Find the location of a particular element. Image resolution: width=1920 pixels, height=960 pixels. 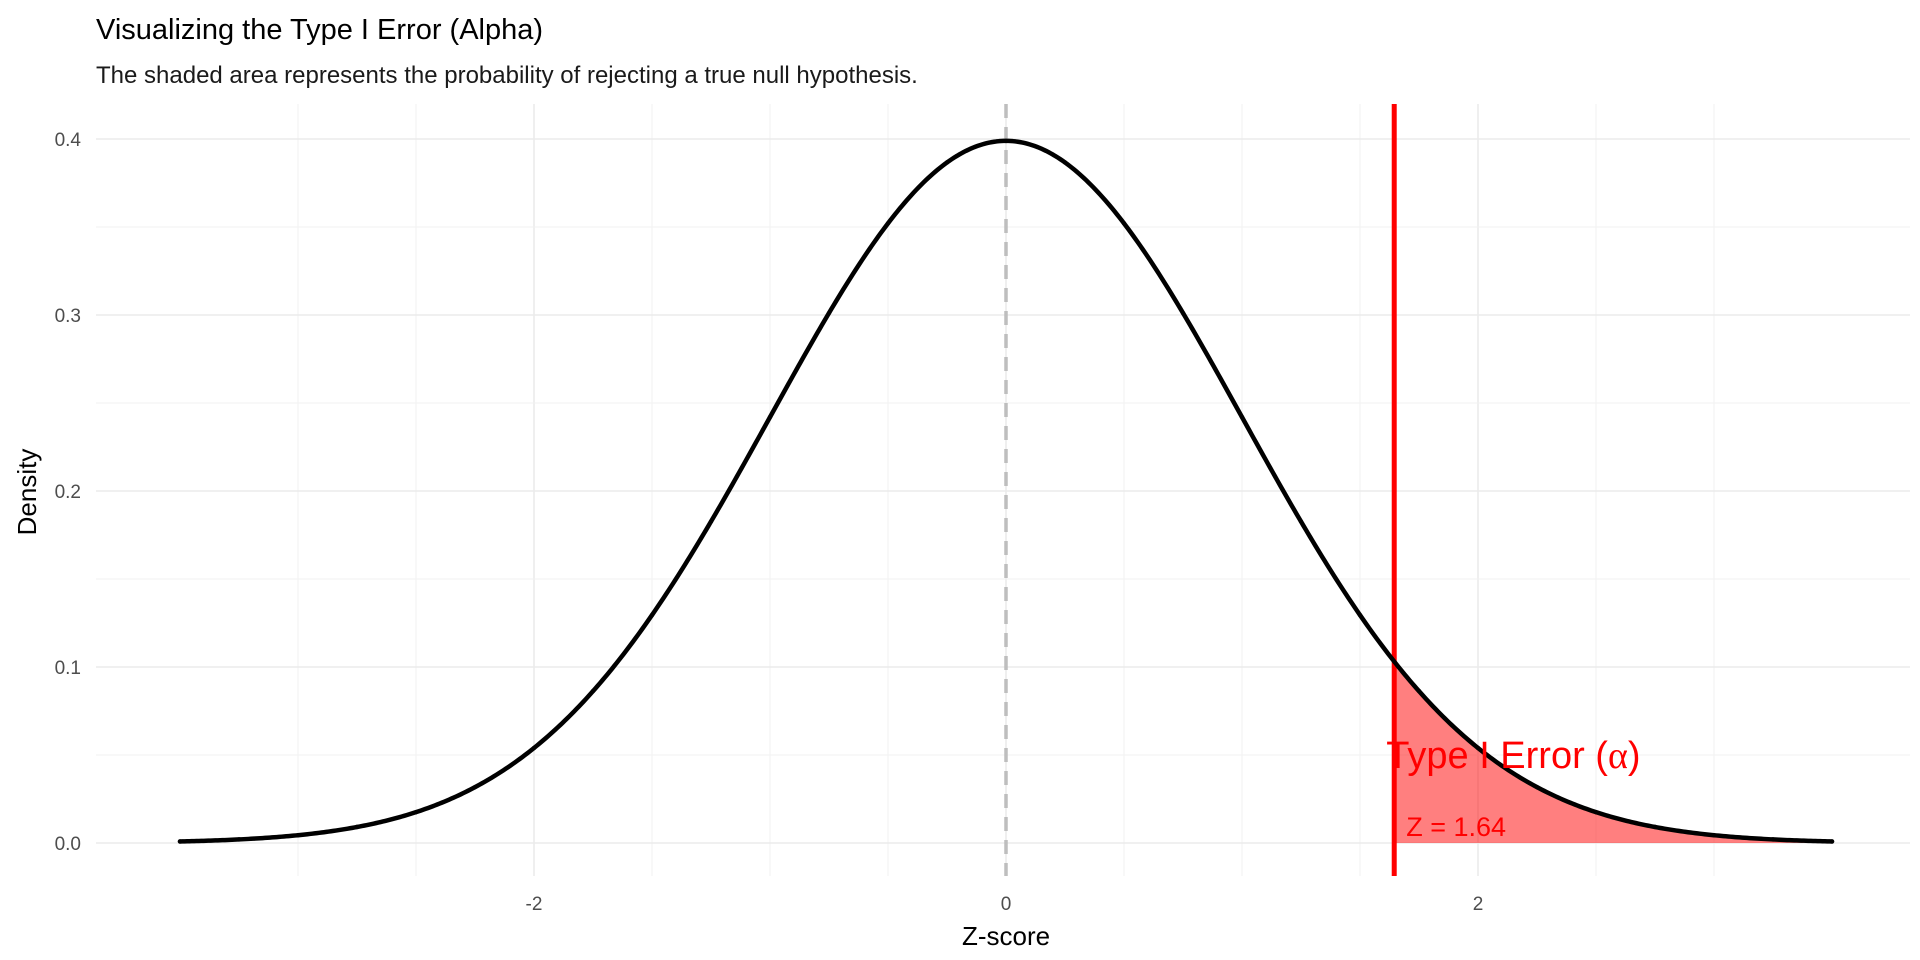

shaded-rejection-region is located at coordinates (1613, 752).